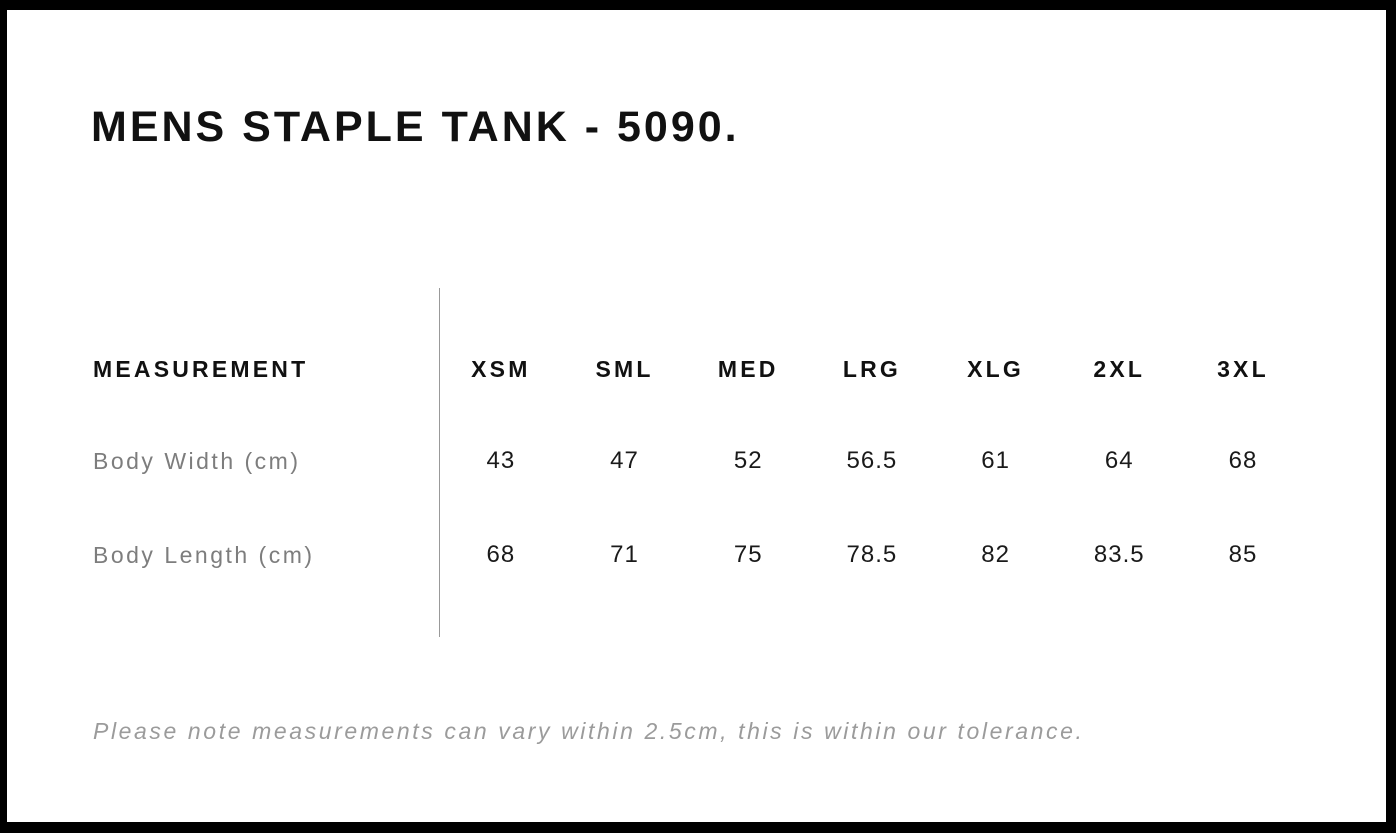  Describe the element at coordinates (995, 460) in the screenshot. I see `body-width-xlg: 61` at that location.